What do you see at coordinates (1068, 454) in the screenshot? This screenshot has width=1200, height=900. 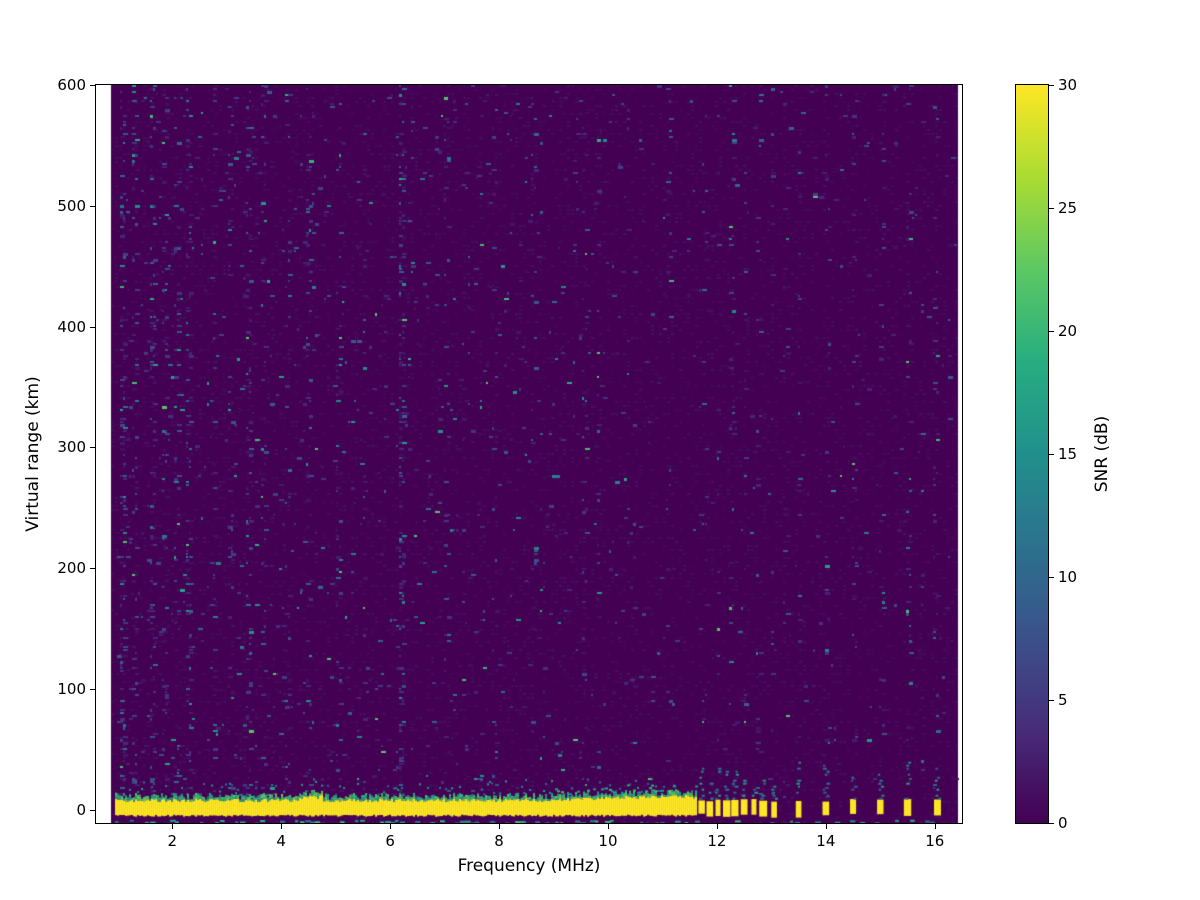 I see `colorbar-tick-label: 15` at bounding box center [1068, 454].